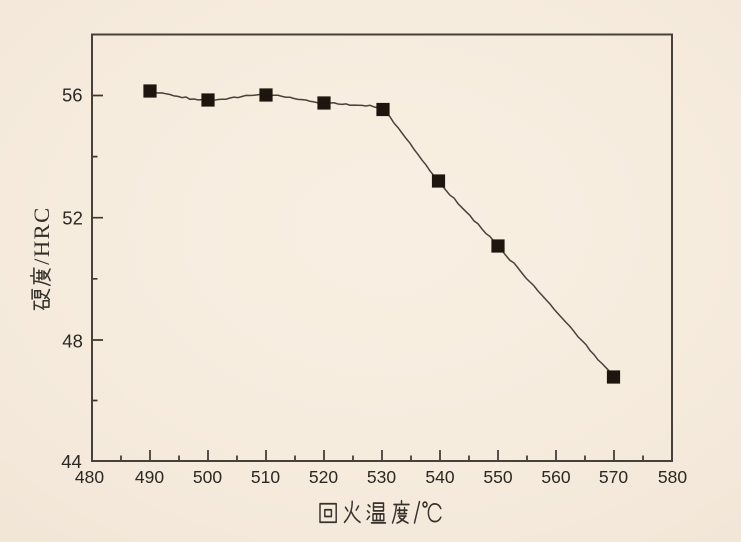 This screenshot has height=542, width=741. What do you see at coordinates (89, 477) in the screenshot?
I see `svg-text: 480` at bounding box center [89, 477].